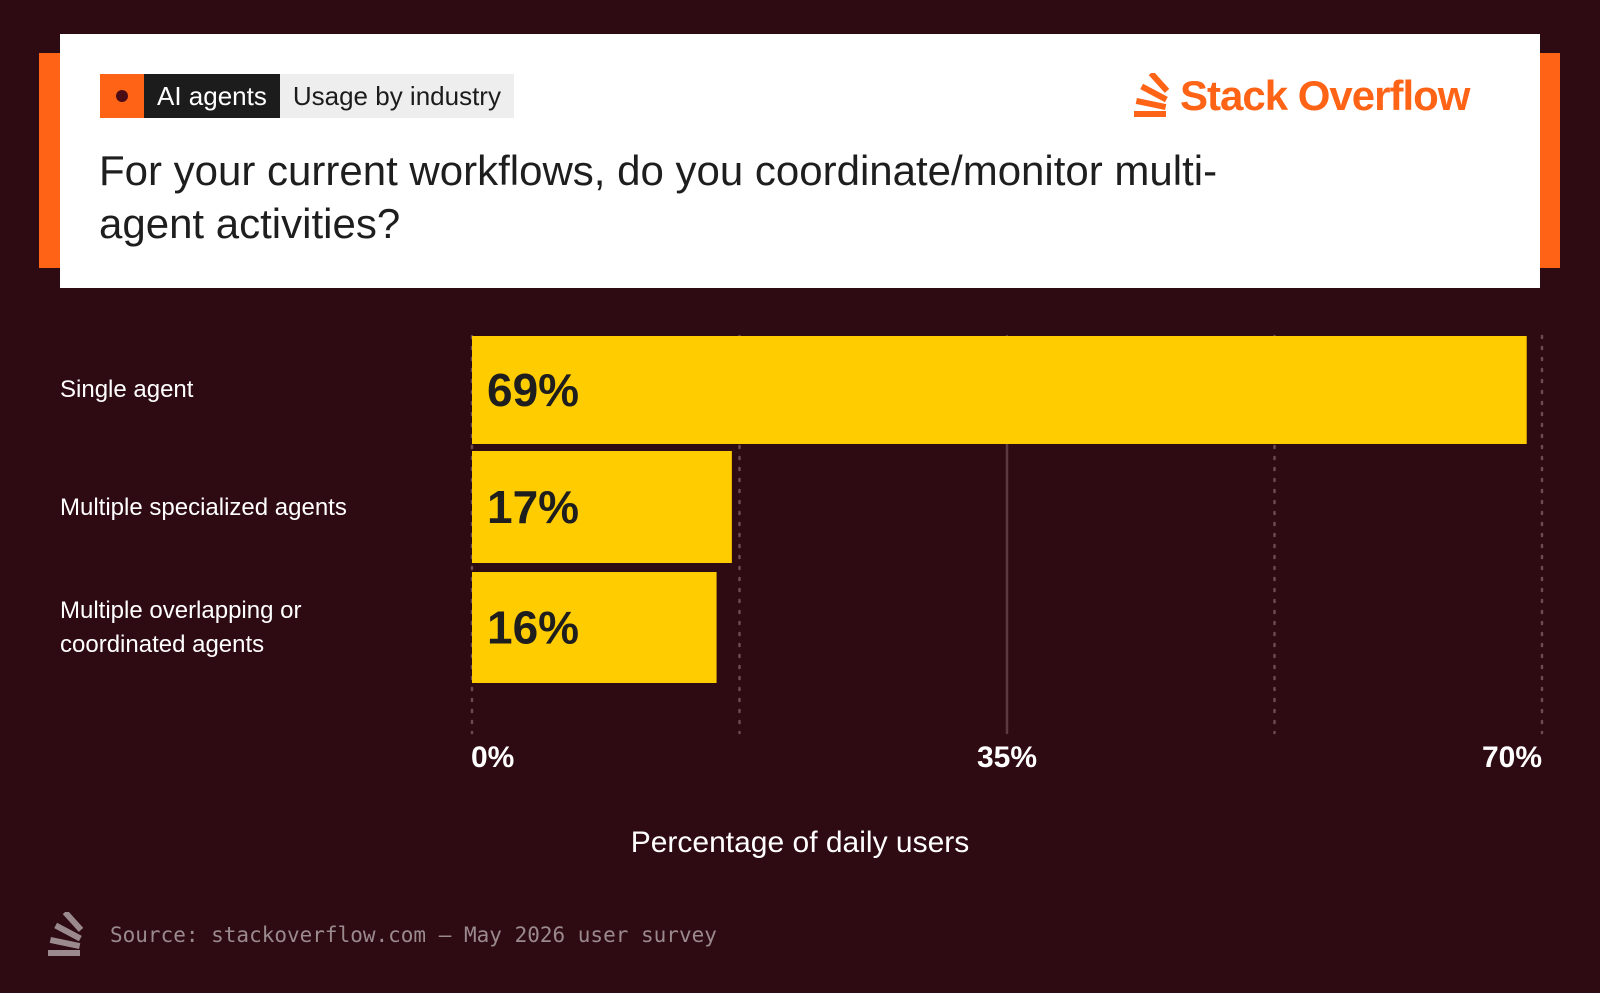  What do you see at coordinates (203, 507) in the screenshot?
I see `category-label: Multiple specialized agents` at bounding box center [203, 507].